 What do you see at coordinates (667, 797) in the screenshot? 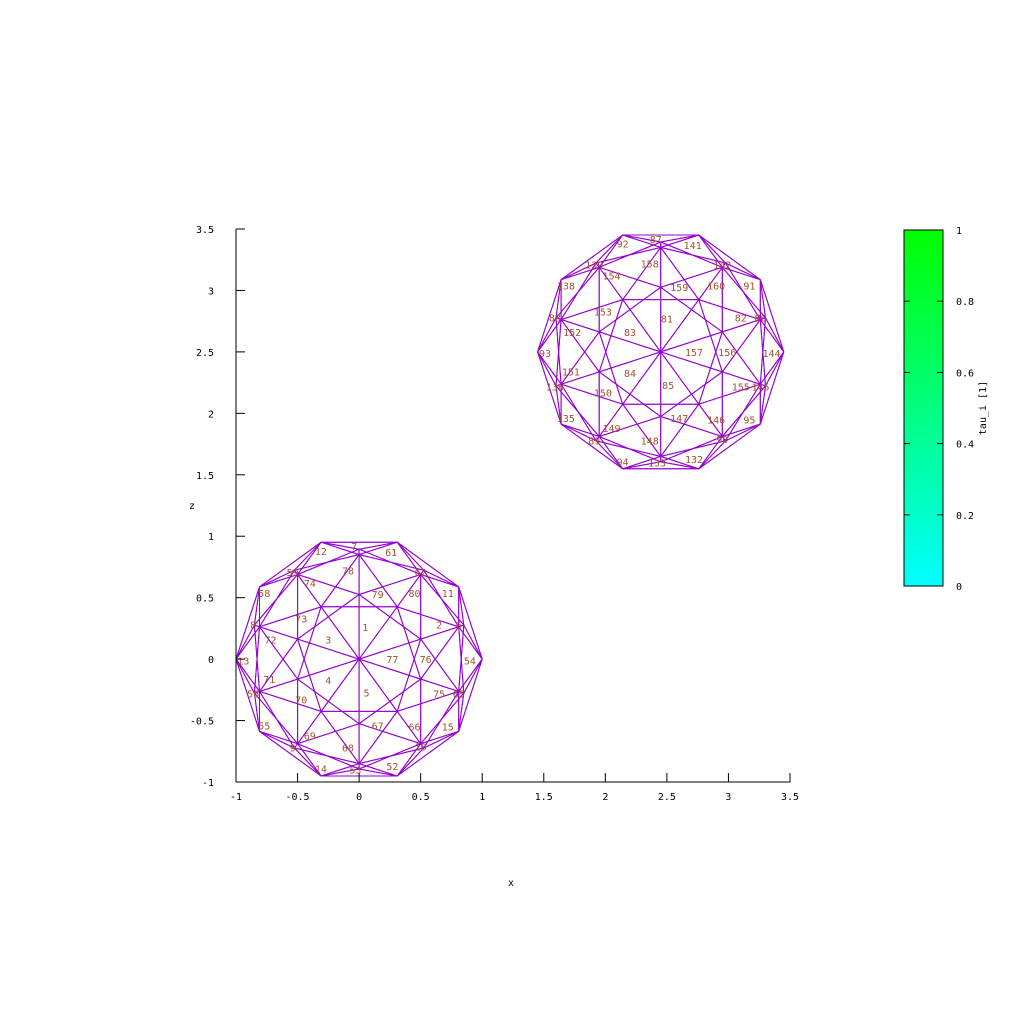
I see `x-tick-label: 2.5` at bounding box center [667, 797].